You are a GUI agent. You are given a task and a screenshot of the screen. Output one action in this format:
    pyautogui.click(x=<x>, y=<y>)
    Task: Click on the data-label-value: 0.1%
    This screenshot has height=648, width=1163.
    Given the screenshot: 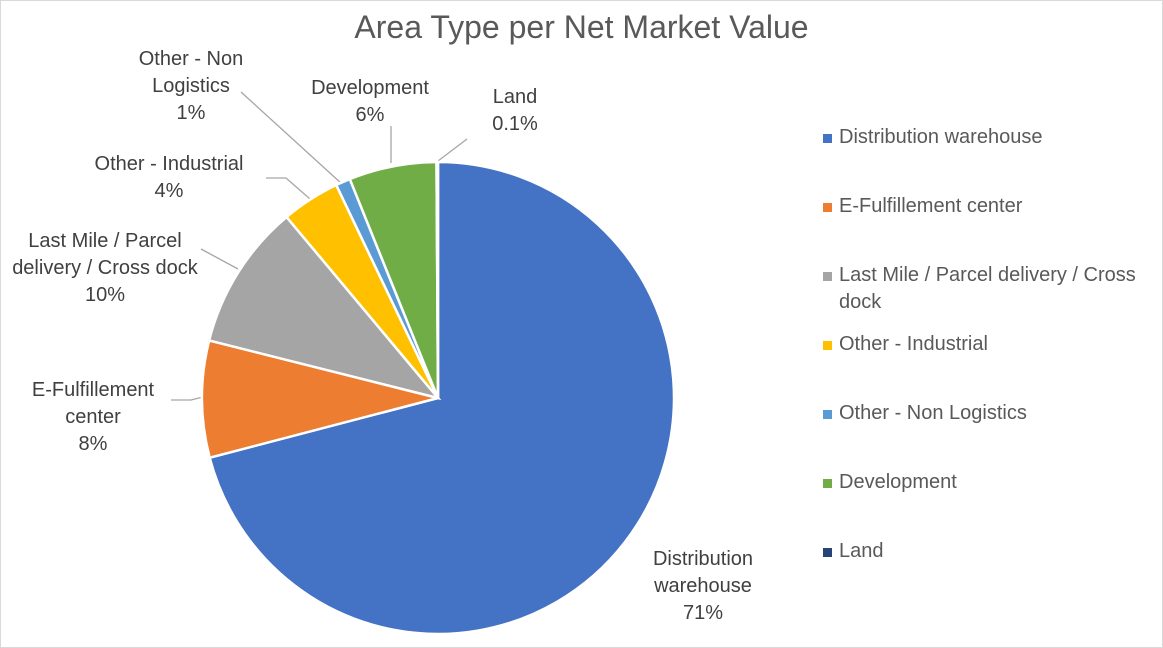 What is the action you would take?
    pyautogui.click(x=515, y=124)
    